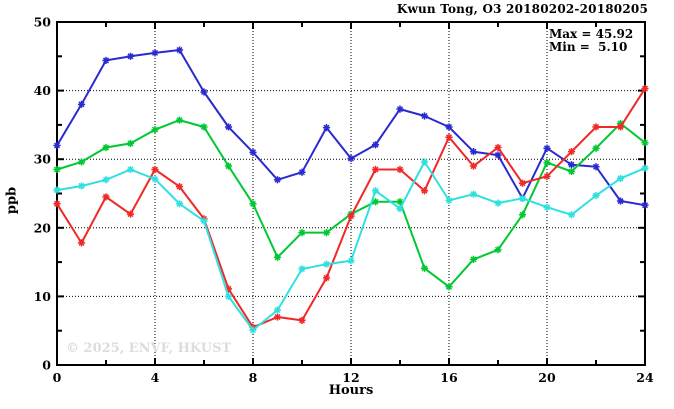 The height and width of the screenshot is (409, 674). What do you see at coordinates (57, 377) in the screenshot?
I see `x-tick-label: 0` at bounding box center [57, 377].